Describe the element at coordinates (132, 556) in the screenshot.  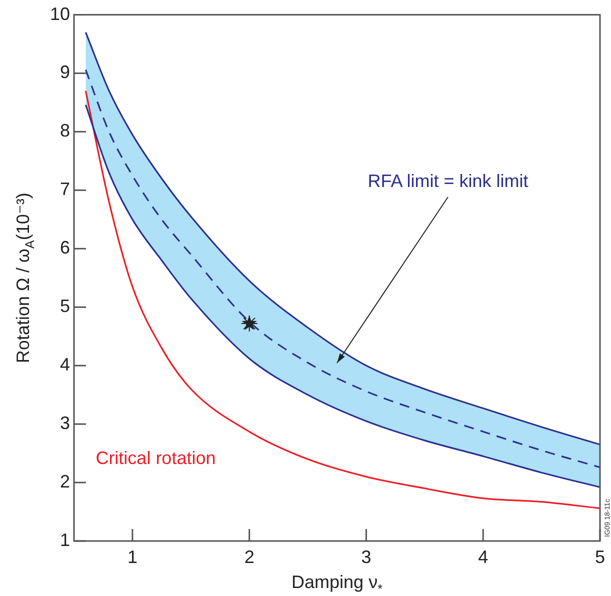
I see `x-tick-label: 1` at that location.